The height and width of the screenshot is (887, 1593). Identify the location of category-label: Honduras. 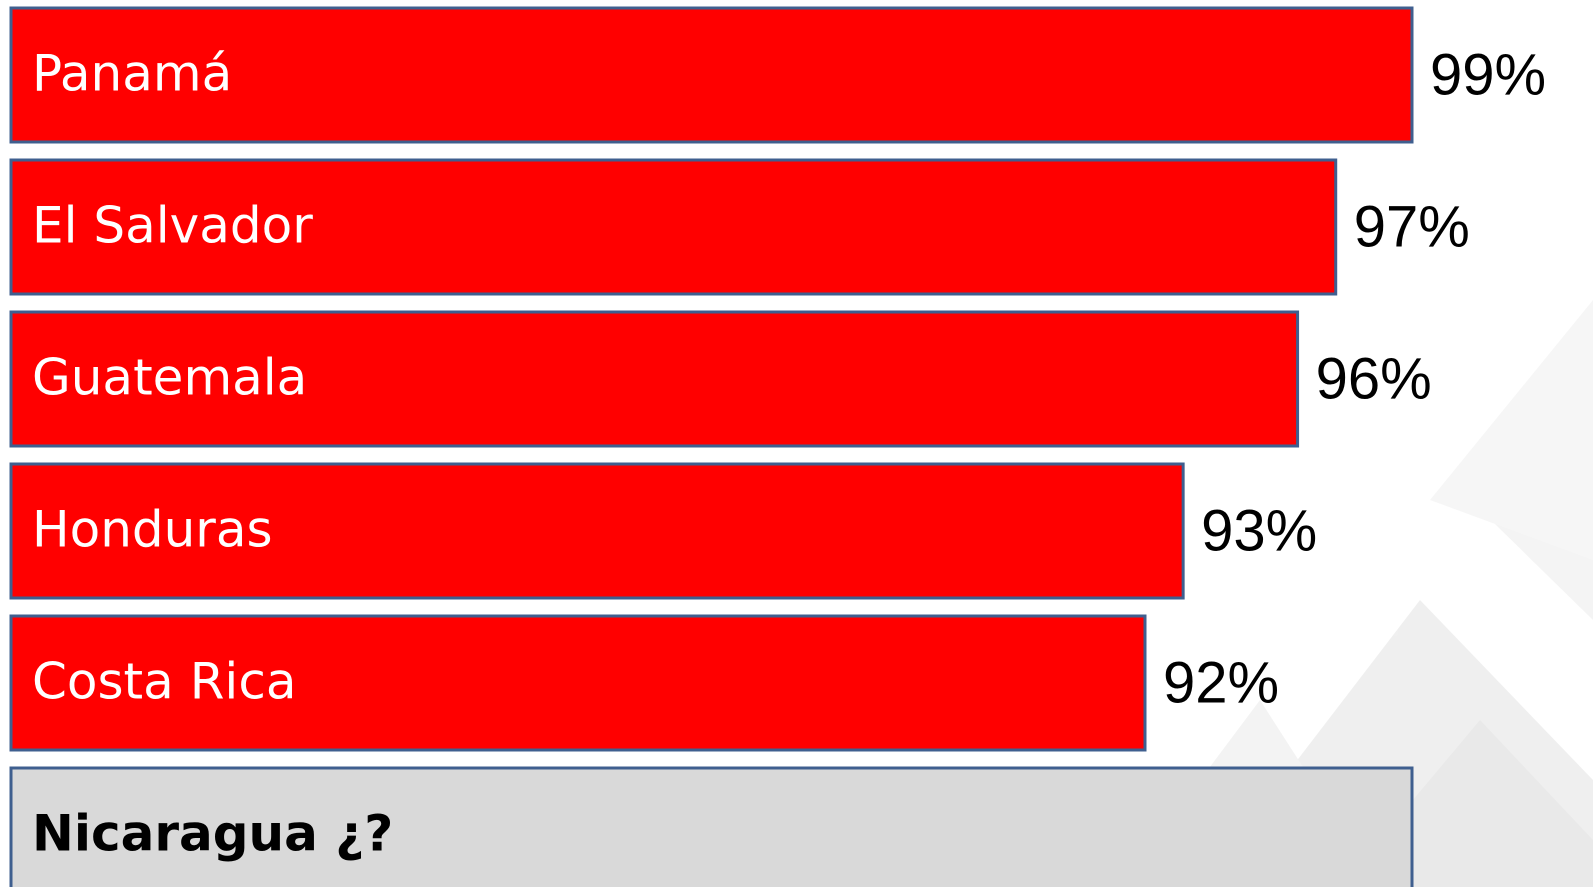
(152, 530).